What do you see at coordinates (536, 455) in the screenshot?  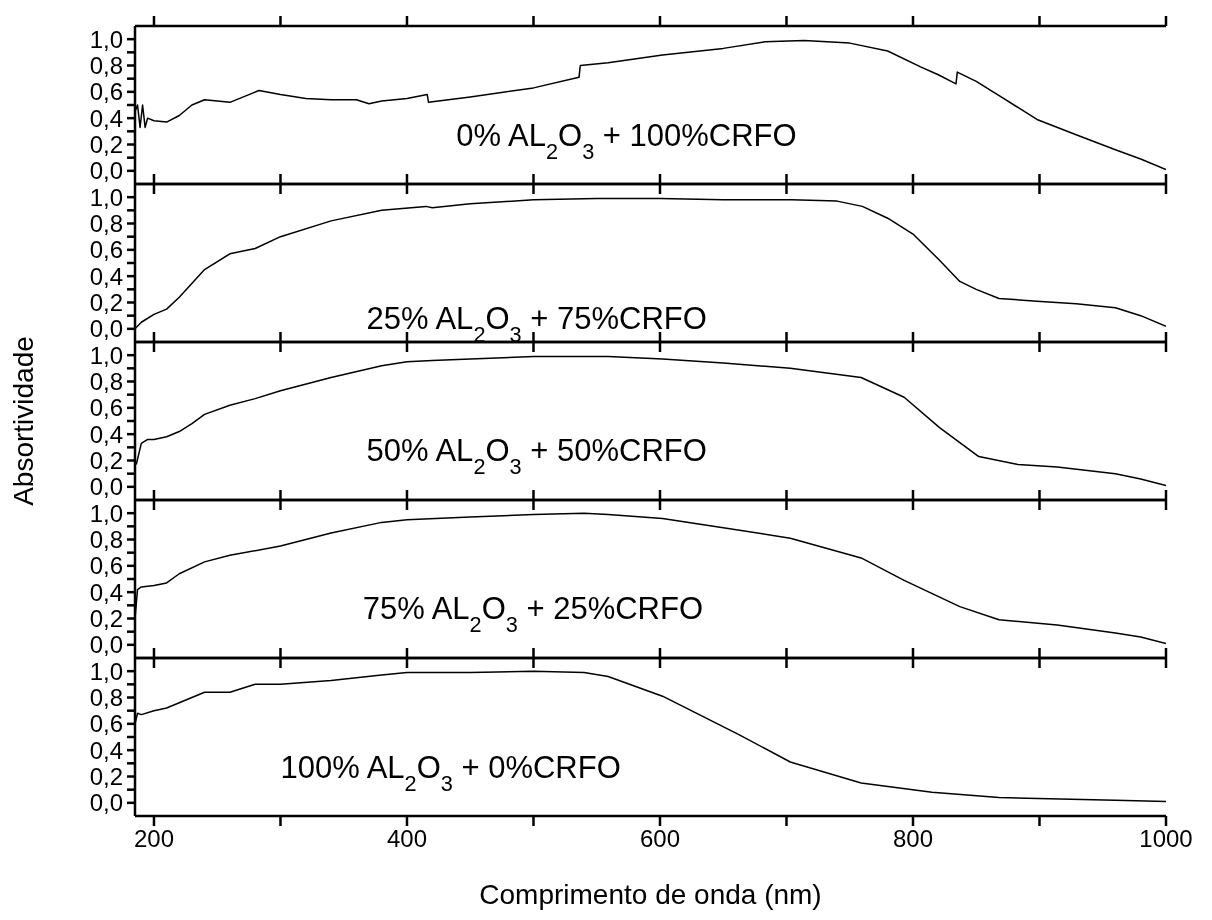 I see `annotation: 50% AL$_{2}$O$_{3}$ + 50%CRFO` at bounding box center [536, 455].